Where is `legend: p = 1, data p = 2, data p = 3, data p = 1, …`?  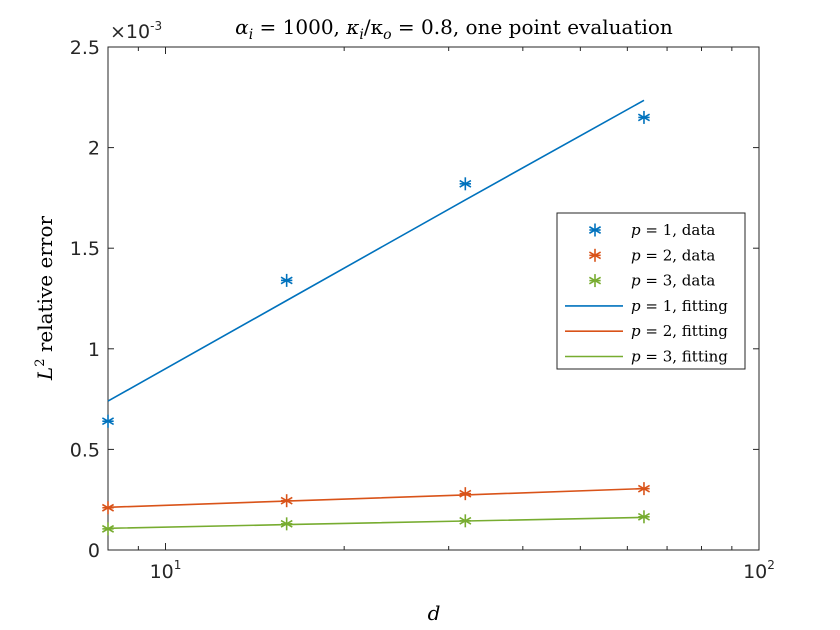 legend: p = 1, data p = 2, data p = 3, data p = 1, … is located at coordinates (651, 291).